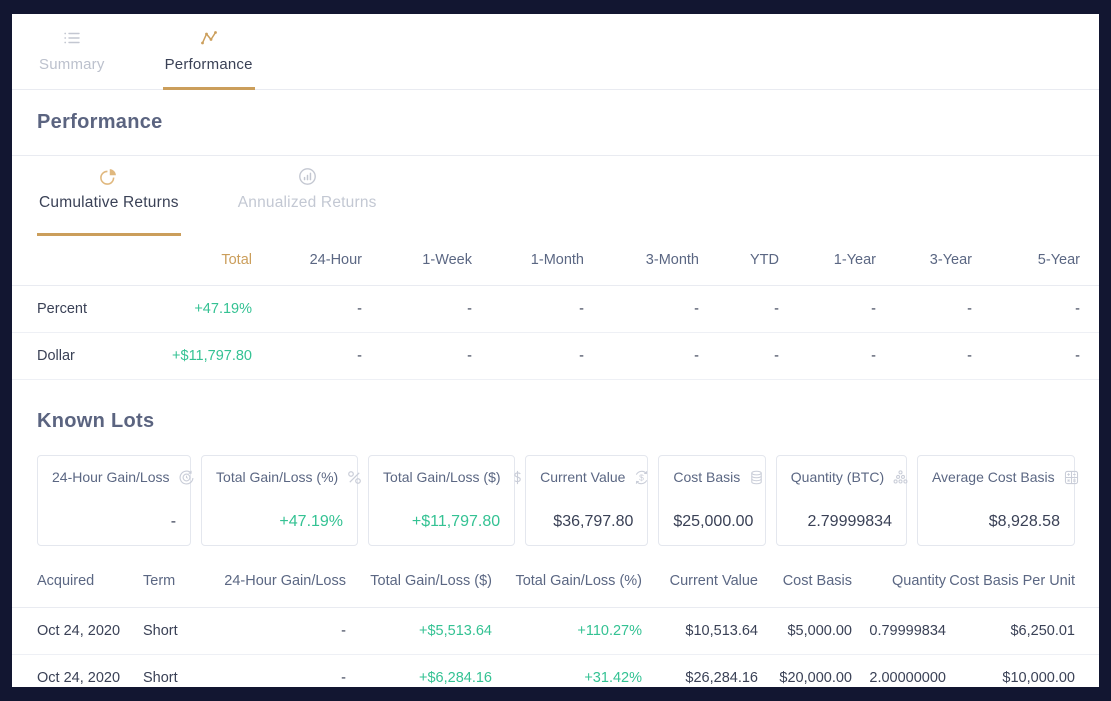 The height and width of the screenshot is (701, 1111). I want to click on returns-header-3y: 3-Year, so click(925, 261).